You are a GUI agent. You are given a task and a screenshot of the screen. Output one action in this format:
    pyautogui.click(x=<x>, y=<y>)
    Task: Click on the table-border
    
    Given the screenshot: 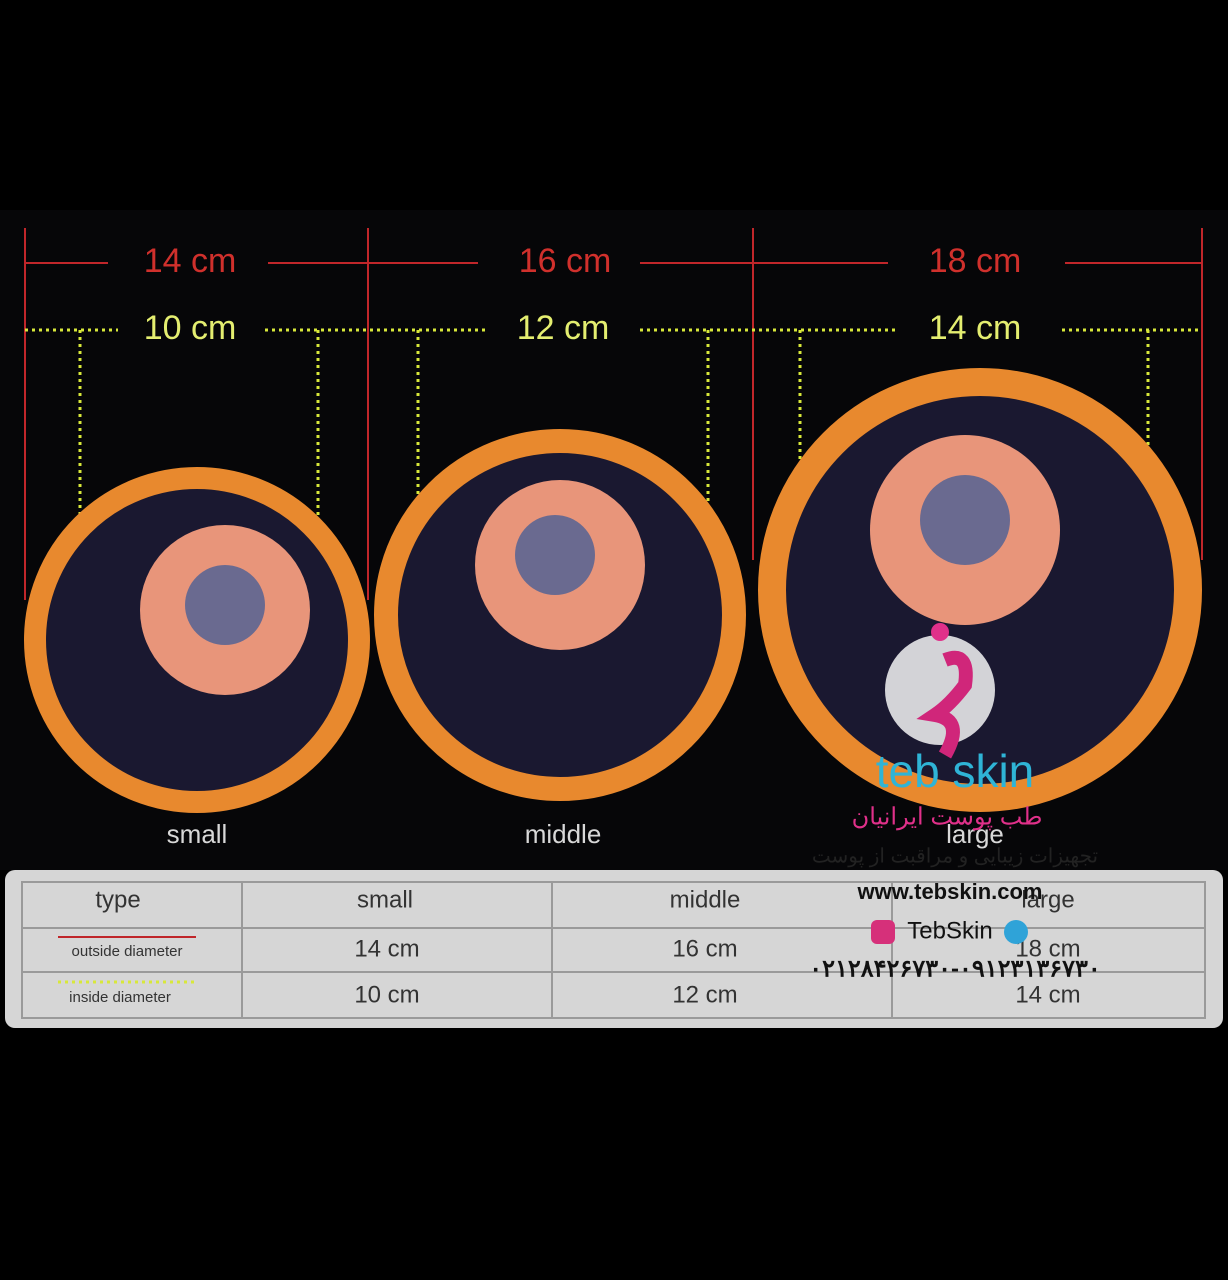 What is the action you would take?
    pyautogui.click(x=613, y=950)
    